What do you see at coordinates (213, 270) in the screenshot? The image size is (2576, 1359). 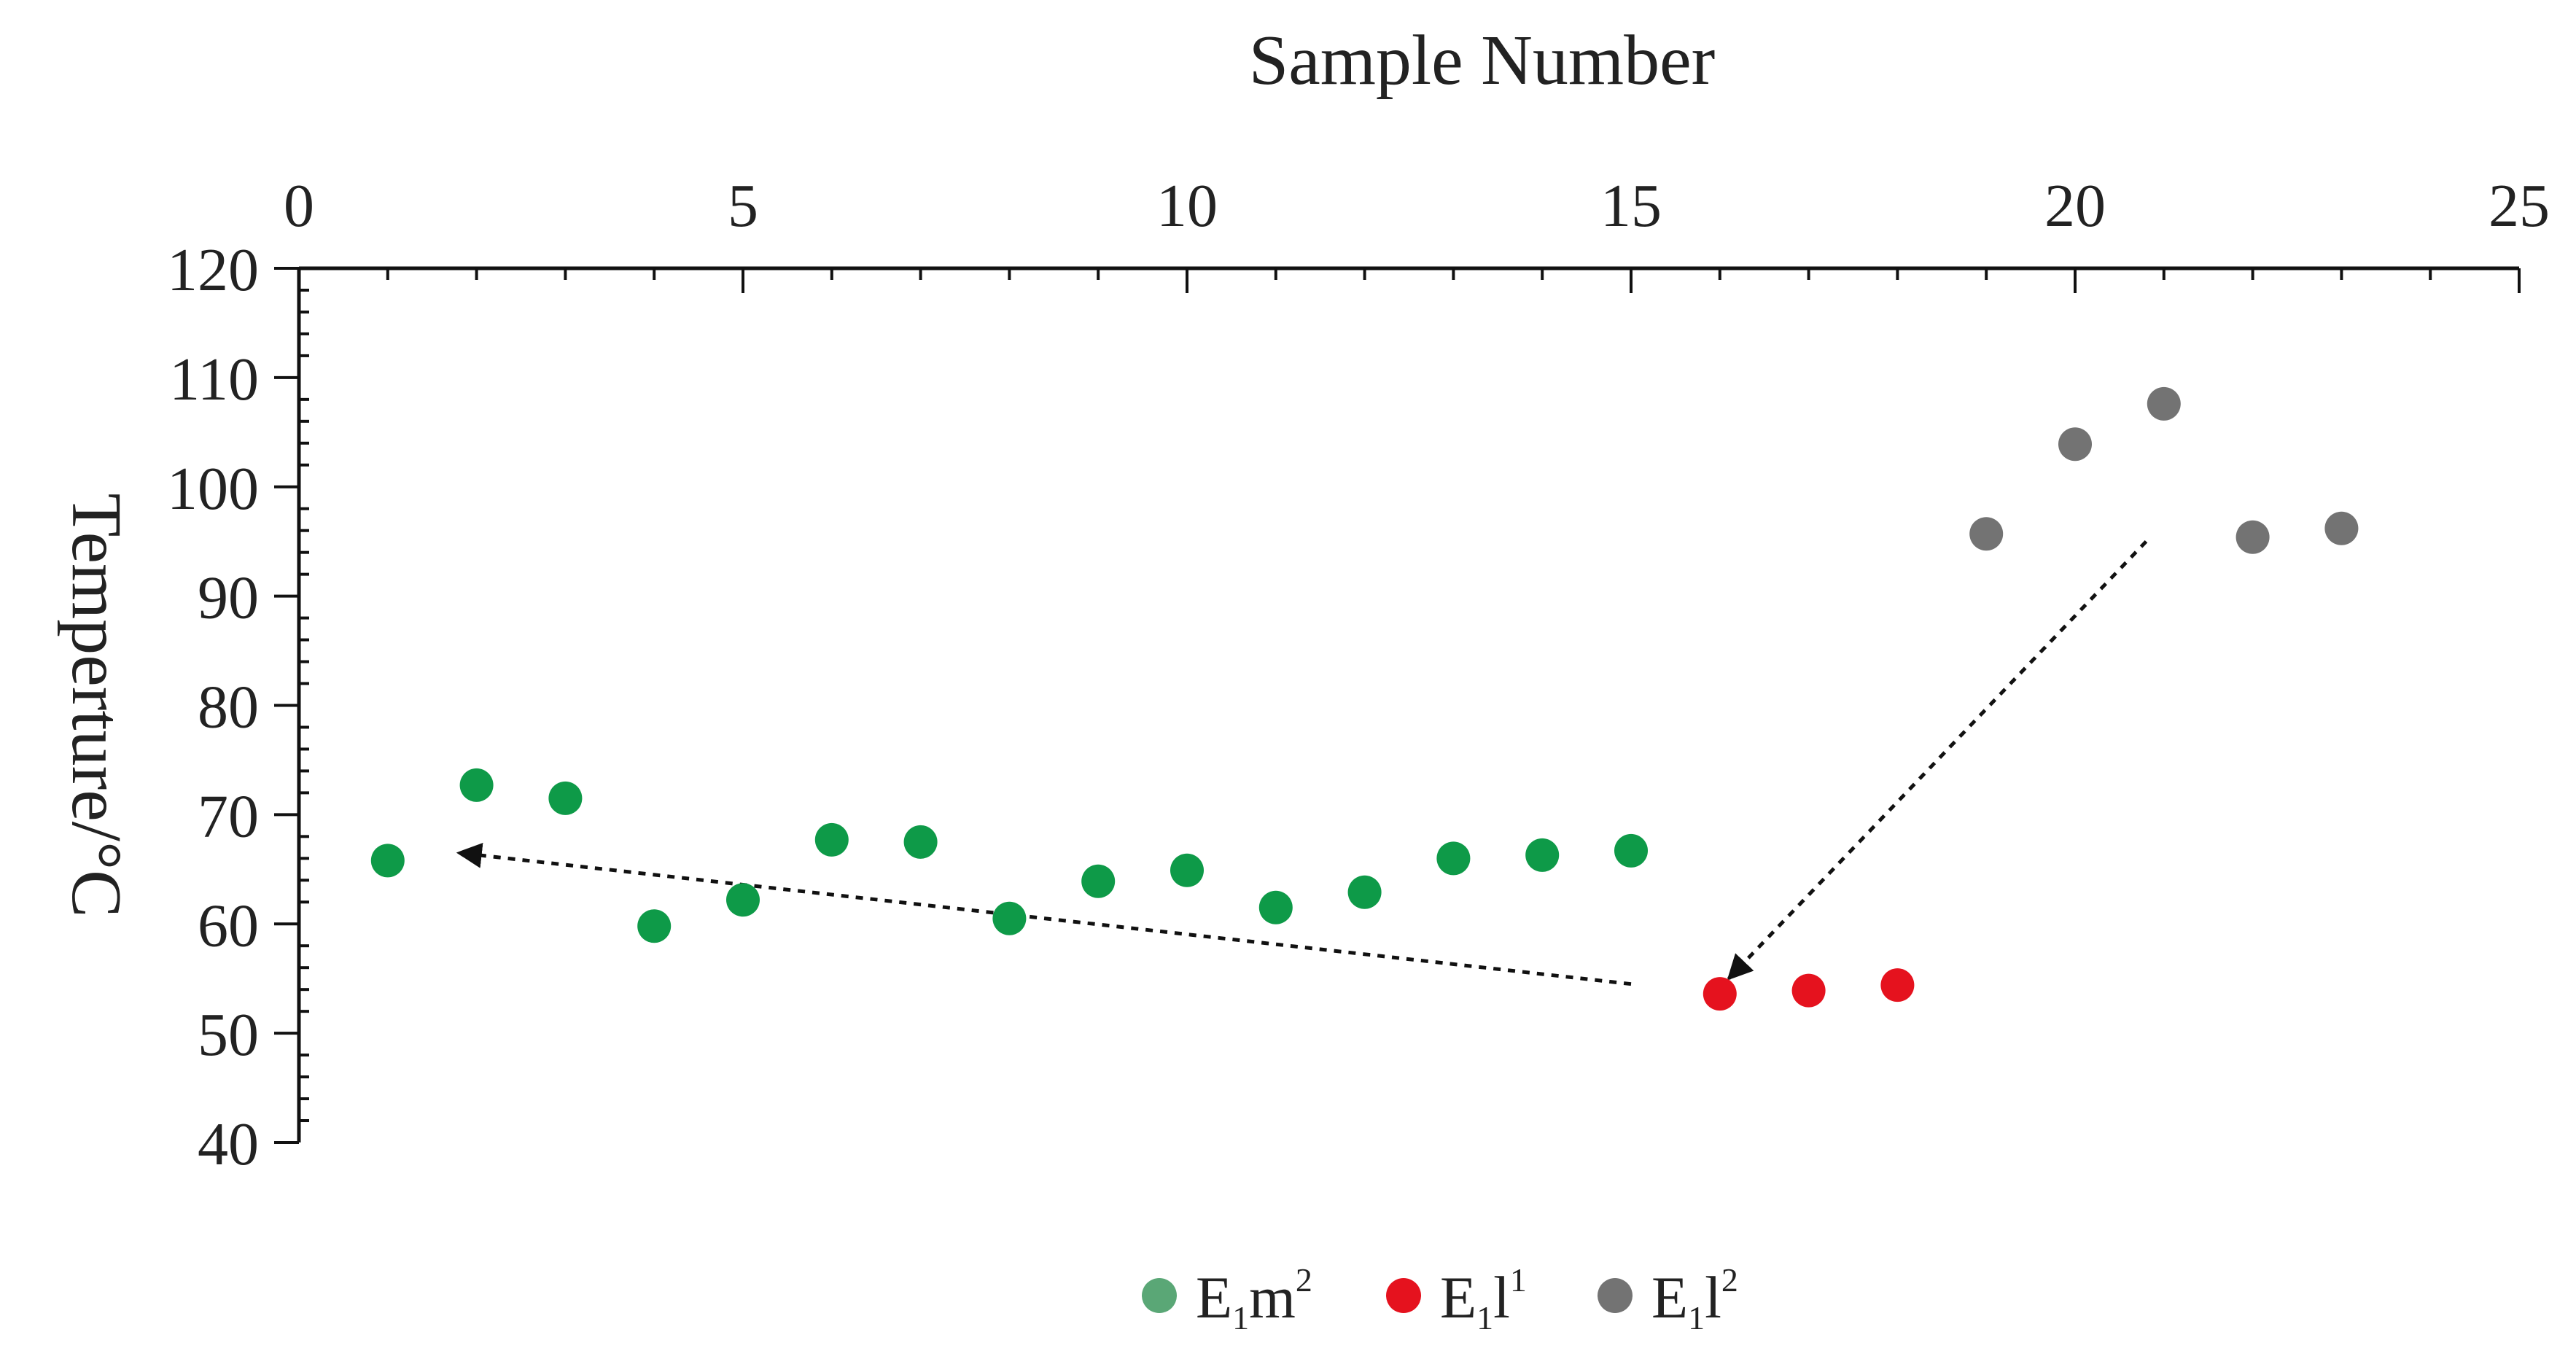 I see `y-tick-label: 120` at bounding box center [213, 270].